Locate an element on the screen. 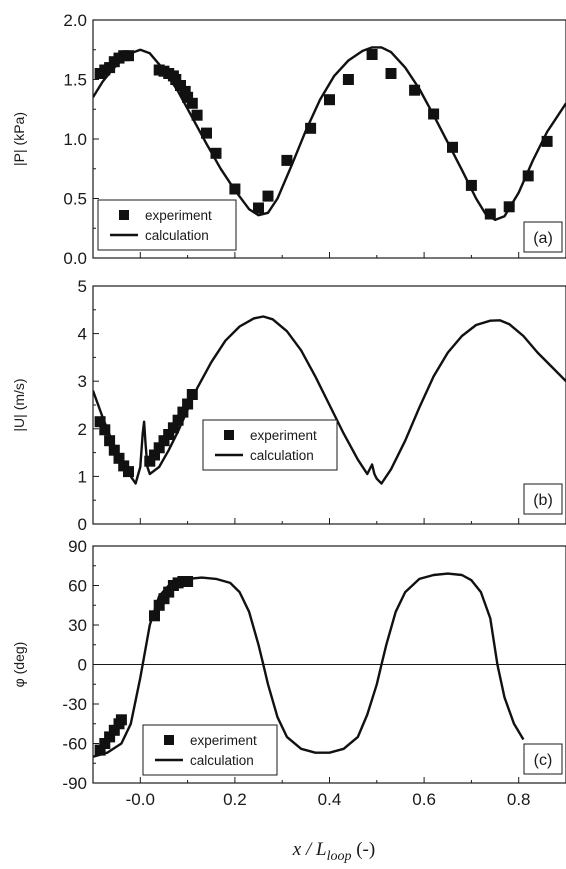  y-tick-label: 3 is located at coordinates (82, 381).